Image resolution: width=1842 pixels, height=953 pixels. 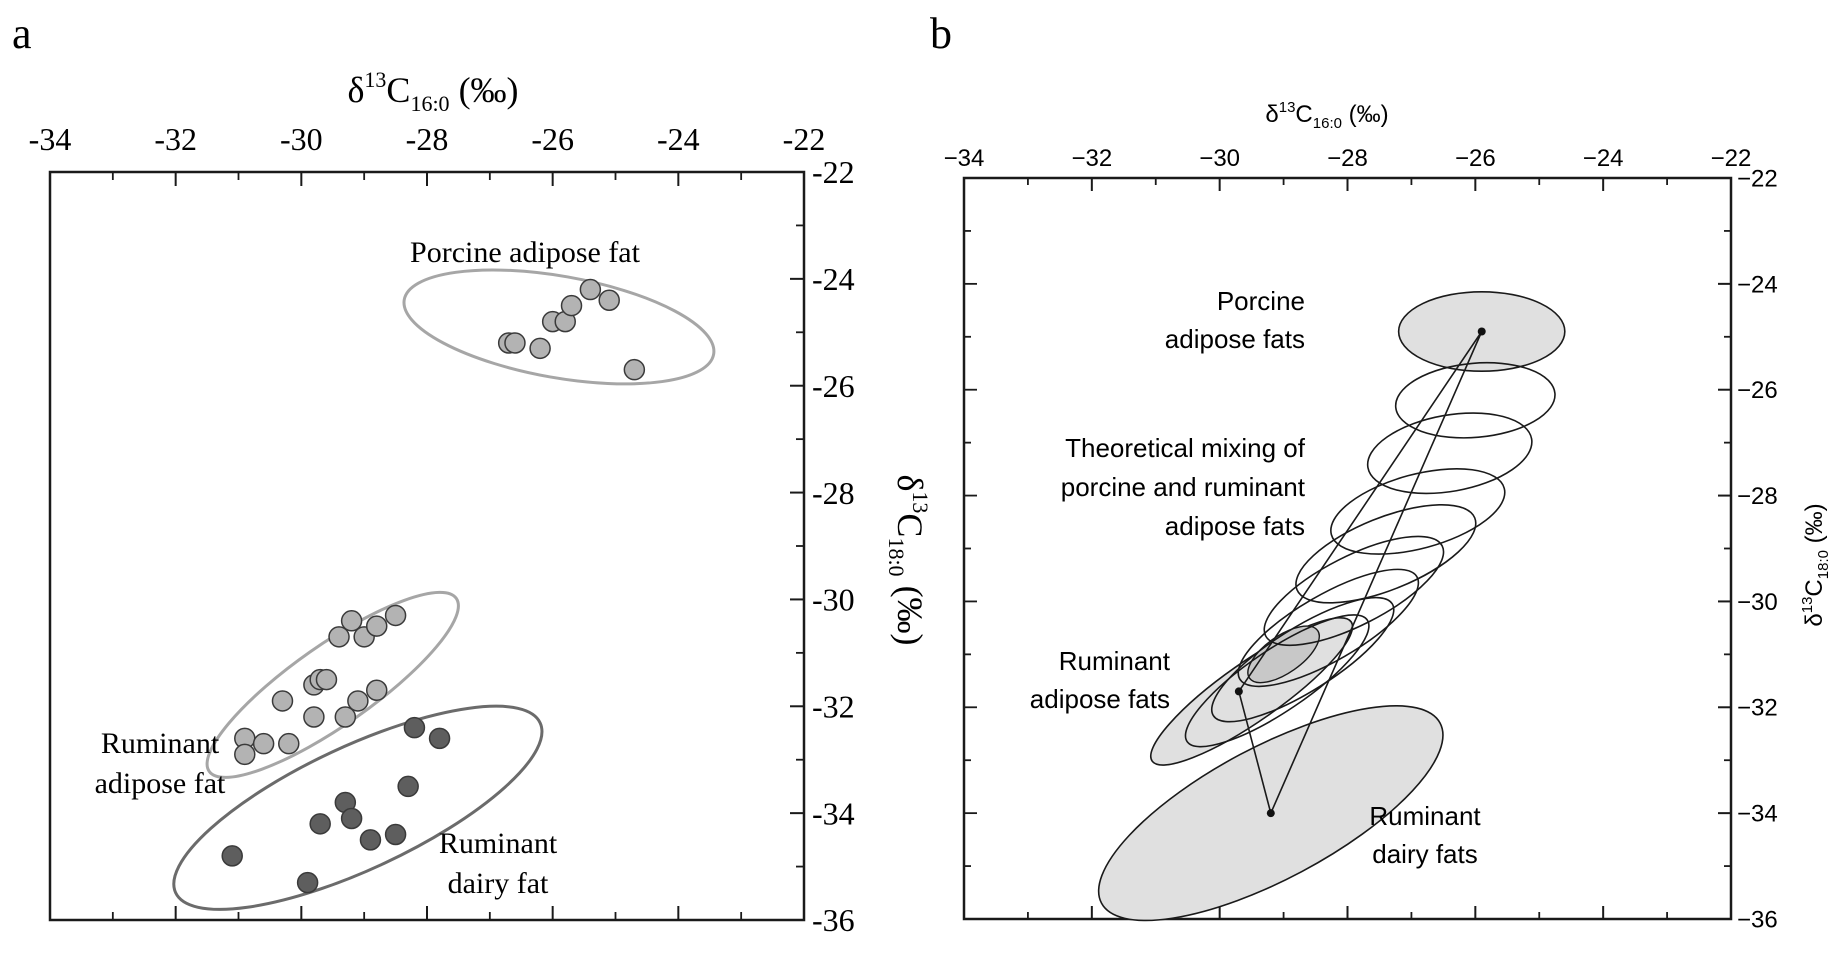 What do you see at coordinates (833, 920) in the screenshot?
I see `panel-a-y-tick-label: -36` at bounding box center [833, 920].